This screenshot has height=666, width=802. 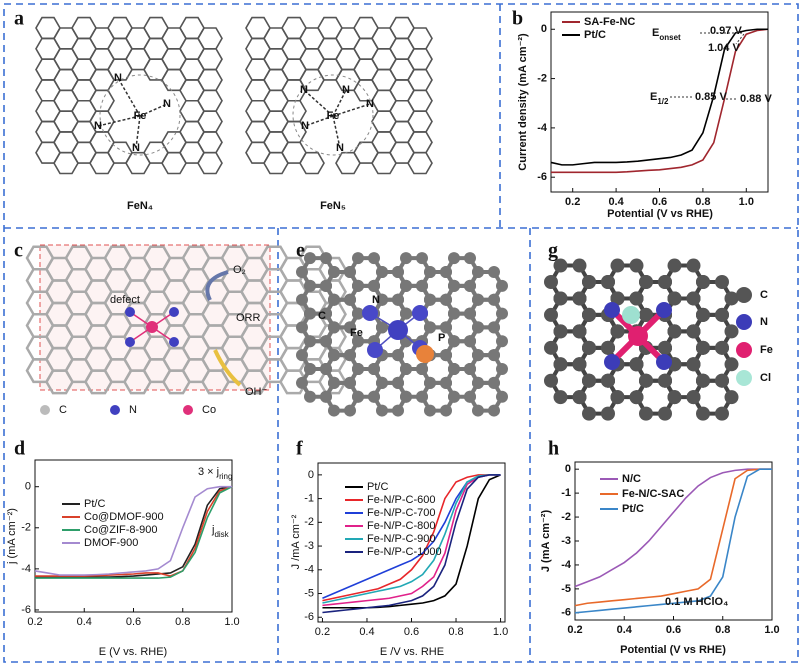 What do you see at coordinates (631, 479) in the screenshot?
I see `legend-label: N/C` at bounding box center [631, 479].